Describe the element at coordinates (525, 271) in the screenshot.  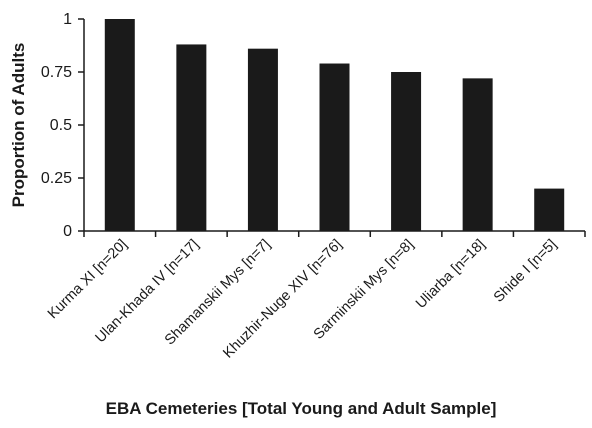
I see `category-label: Shide I [n=5]` at that location.